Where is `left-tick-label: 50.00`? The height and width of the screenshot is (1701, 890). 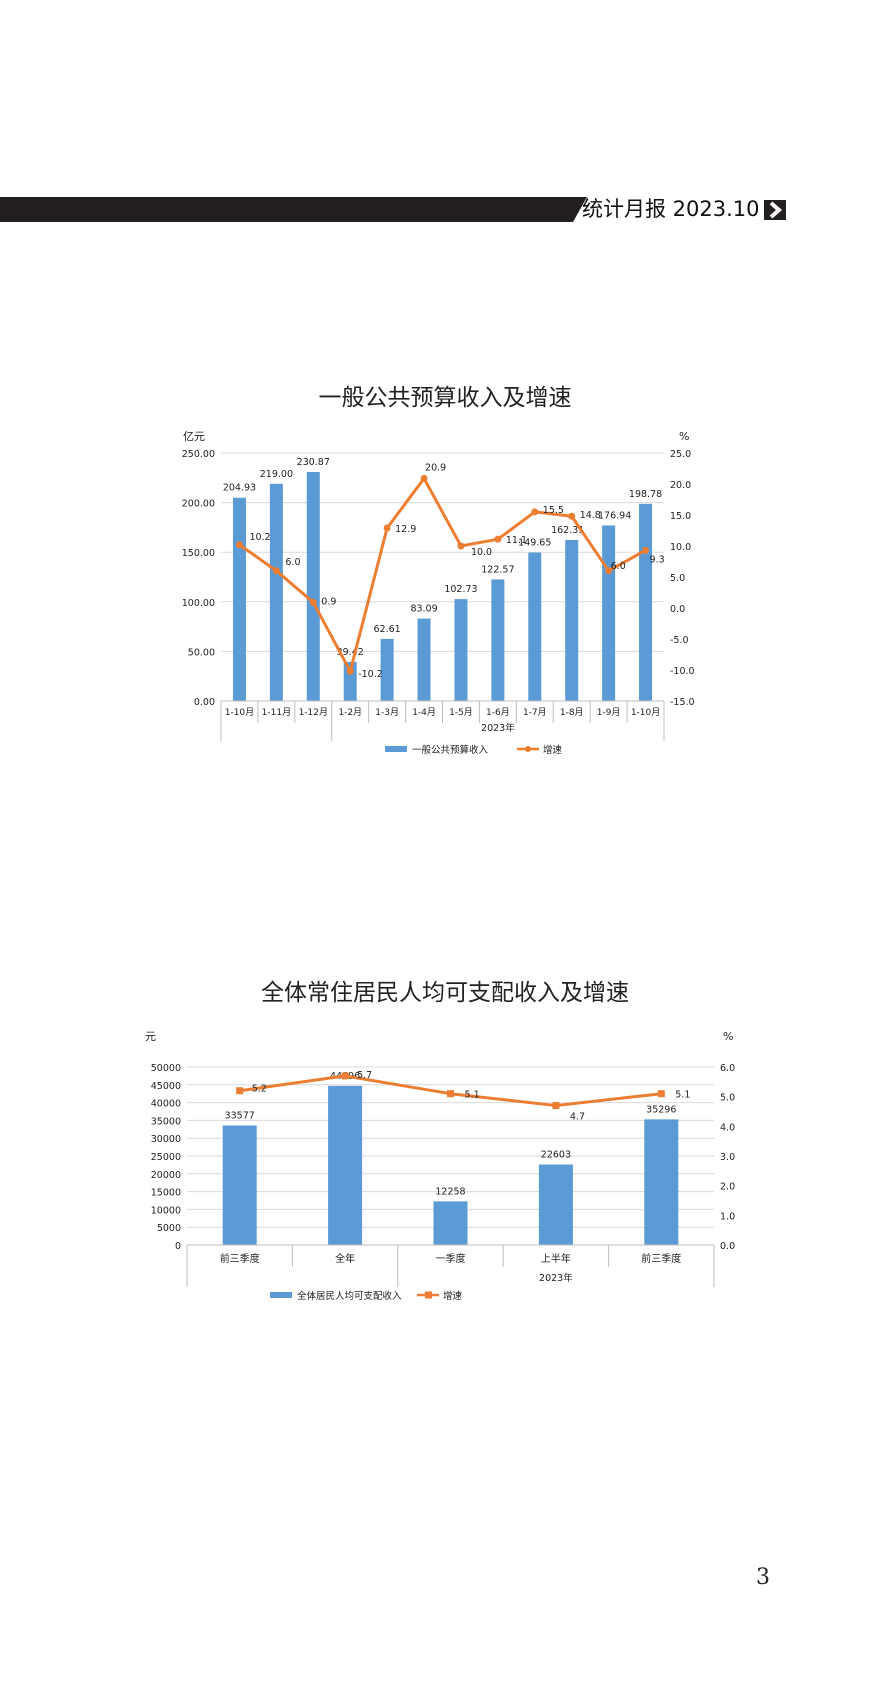
left-tick-label: 50.00 is located at coordinates (201, 652).